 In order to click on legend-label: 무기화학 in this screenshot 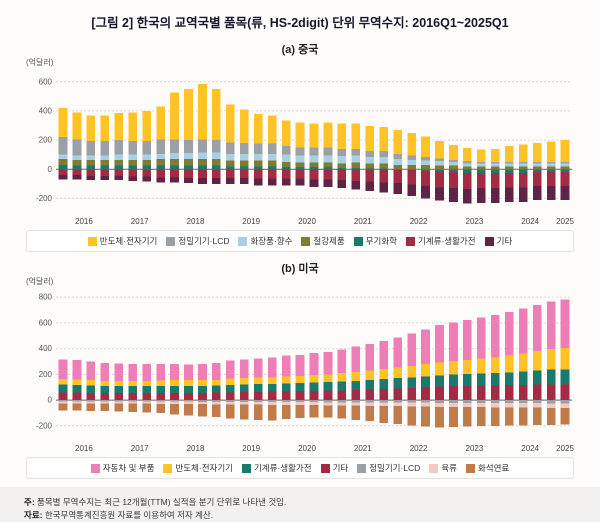, I will do `click(381, 241)`.